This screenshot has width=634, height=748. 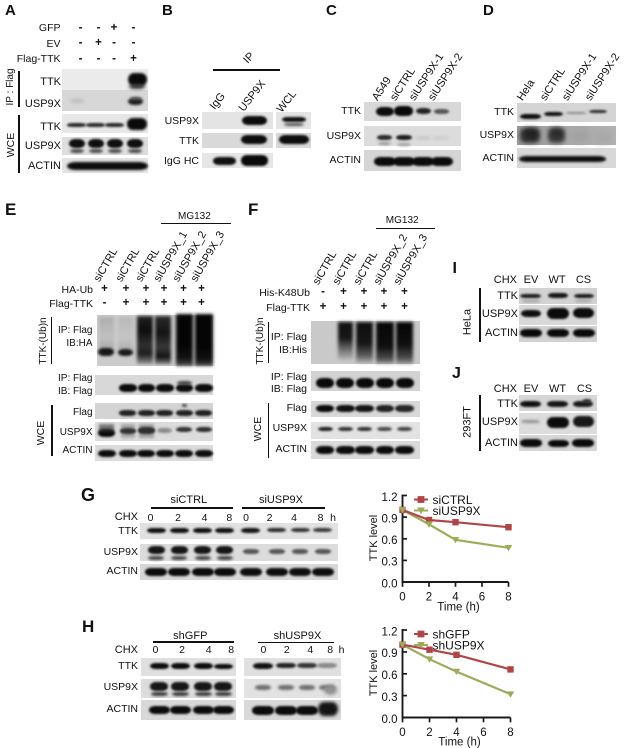 I want to click on svg-text: siCTRL, so click(x=453, y=500).